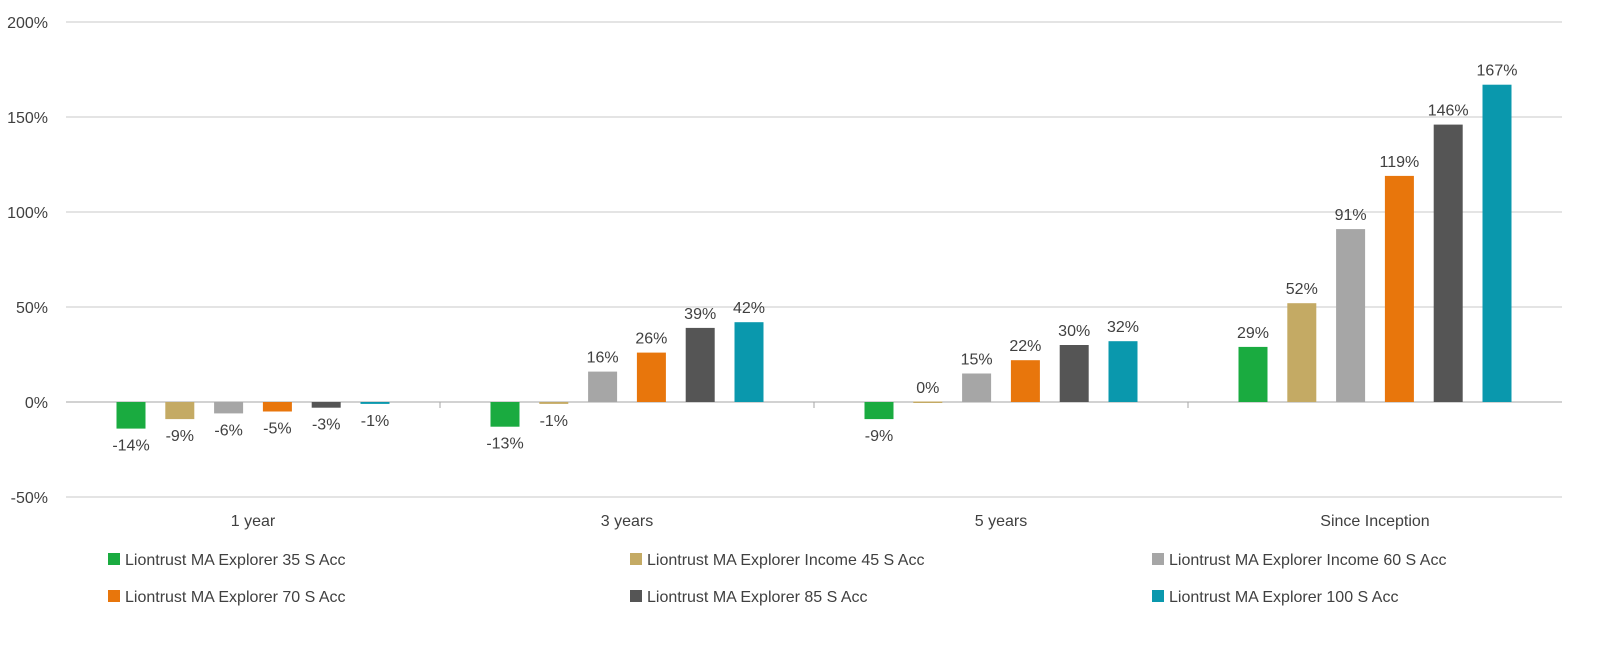 The width and height of the screenshot is (1600, 648). I want to click on data-label: 15%, so click(977, 360).